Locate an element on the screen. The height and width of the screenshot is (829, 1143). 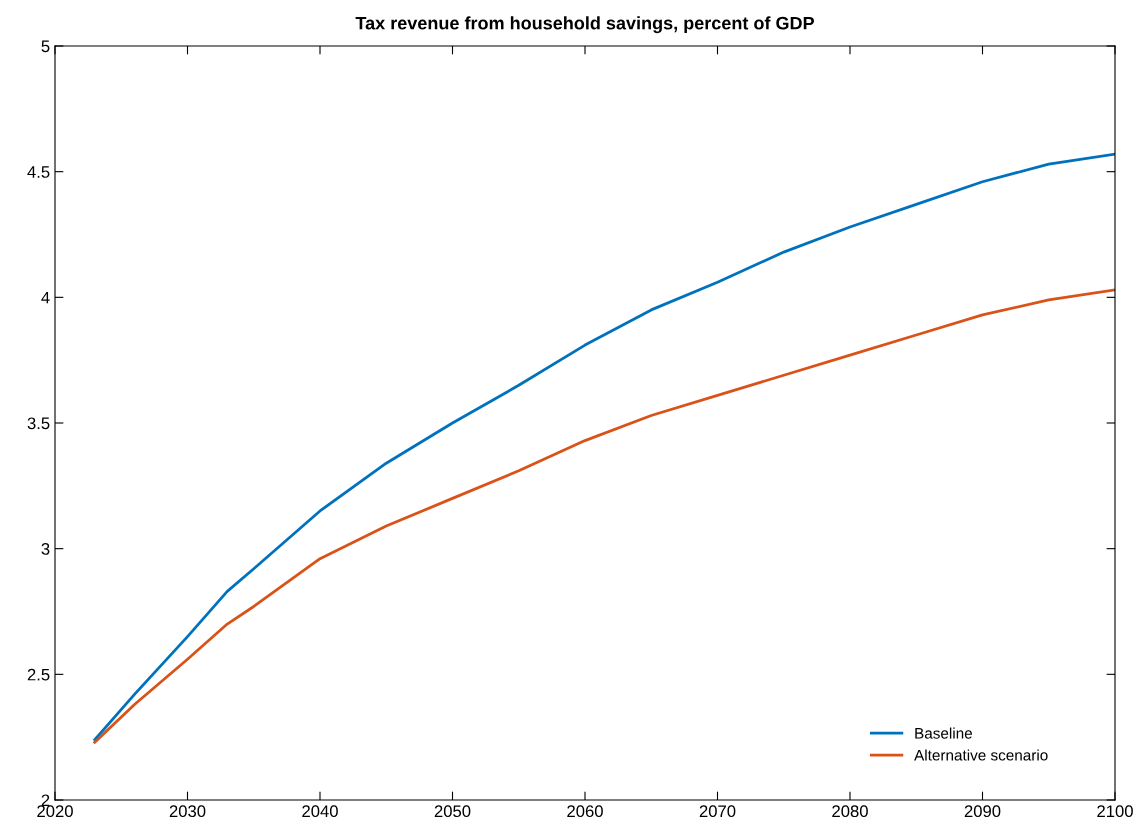
y-tick-label: 3.5 is located at coordinates (38, 423).